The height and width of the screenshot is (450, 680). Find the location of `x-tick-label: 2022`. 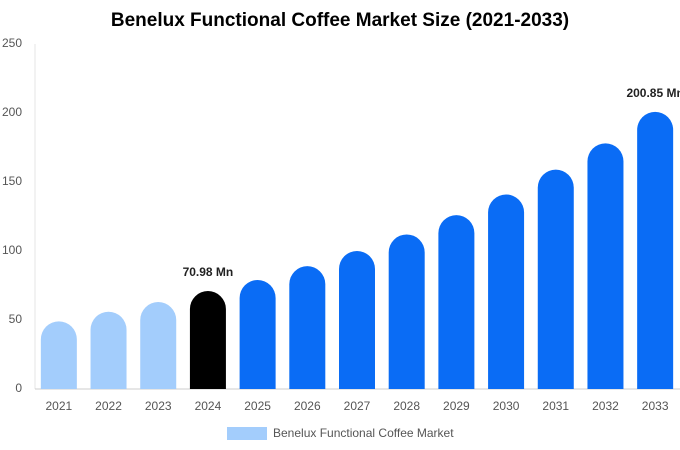

x-tick-label: 2022 is located at coordinates (108, 406).